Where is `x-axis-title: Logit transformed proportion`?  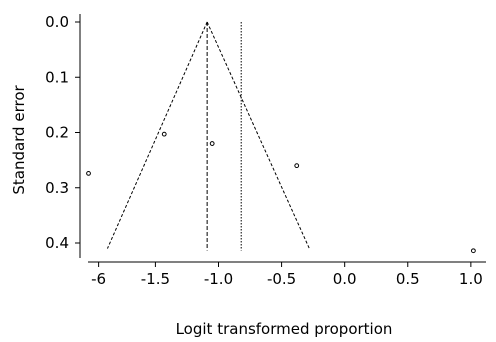
x-axis-title: Logit transformed proportion is located at coordinates (284, 329).